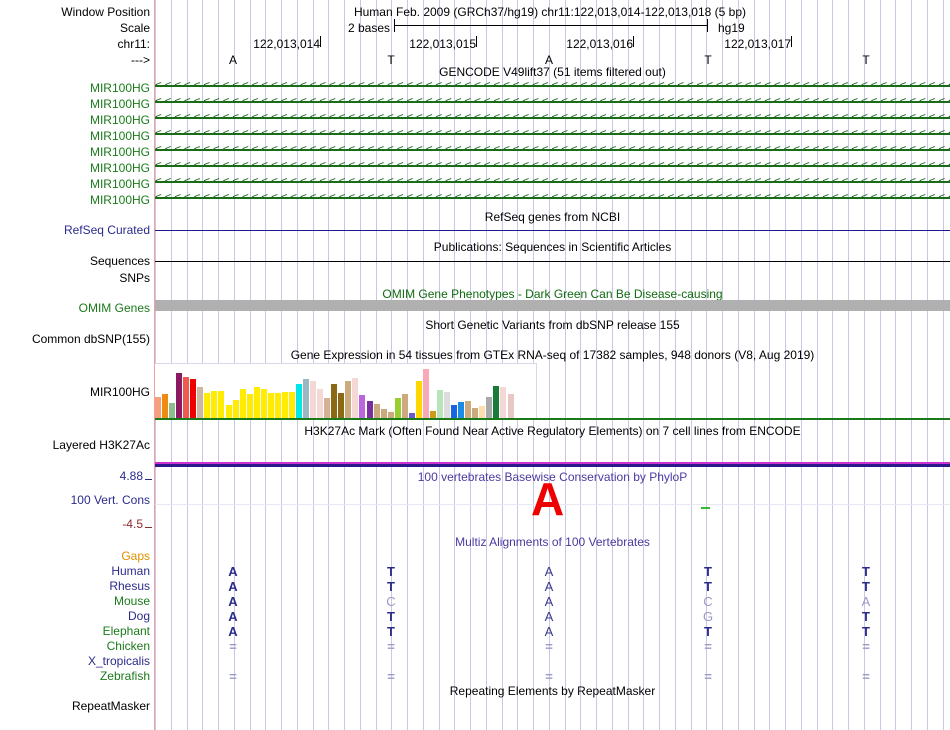  What do you see at coordinates (138, 616) in the screenshot?
I see `multiz-species-label: Dog` at bounding box center [138, 616].